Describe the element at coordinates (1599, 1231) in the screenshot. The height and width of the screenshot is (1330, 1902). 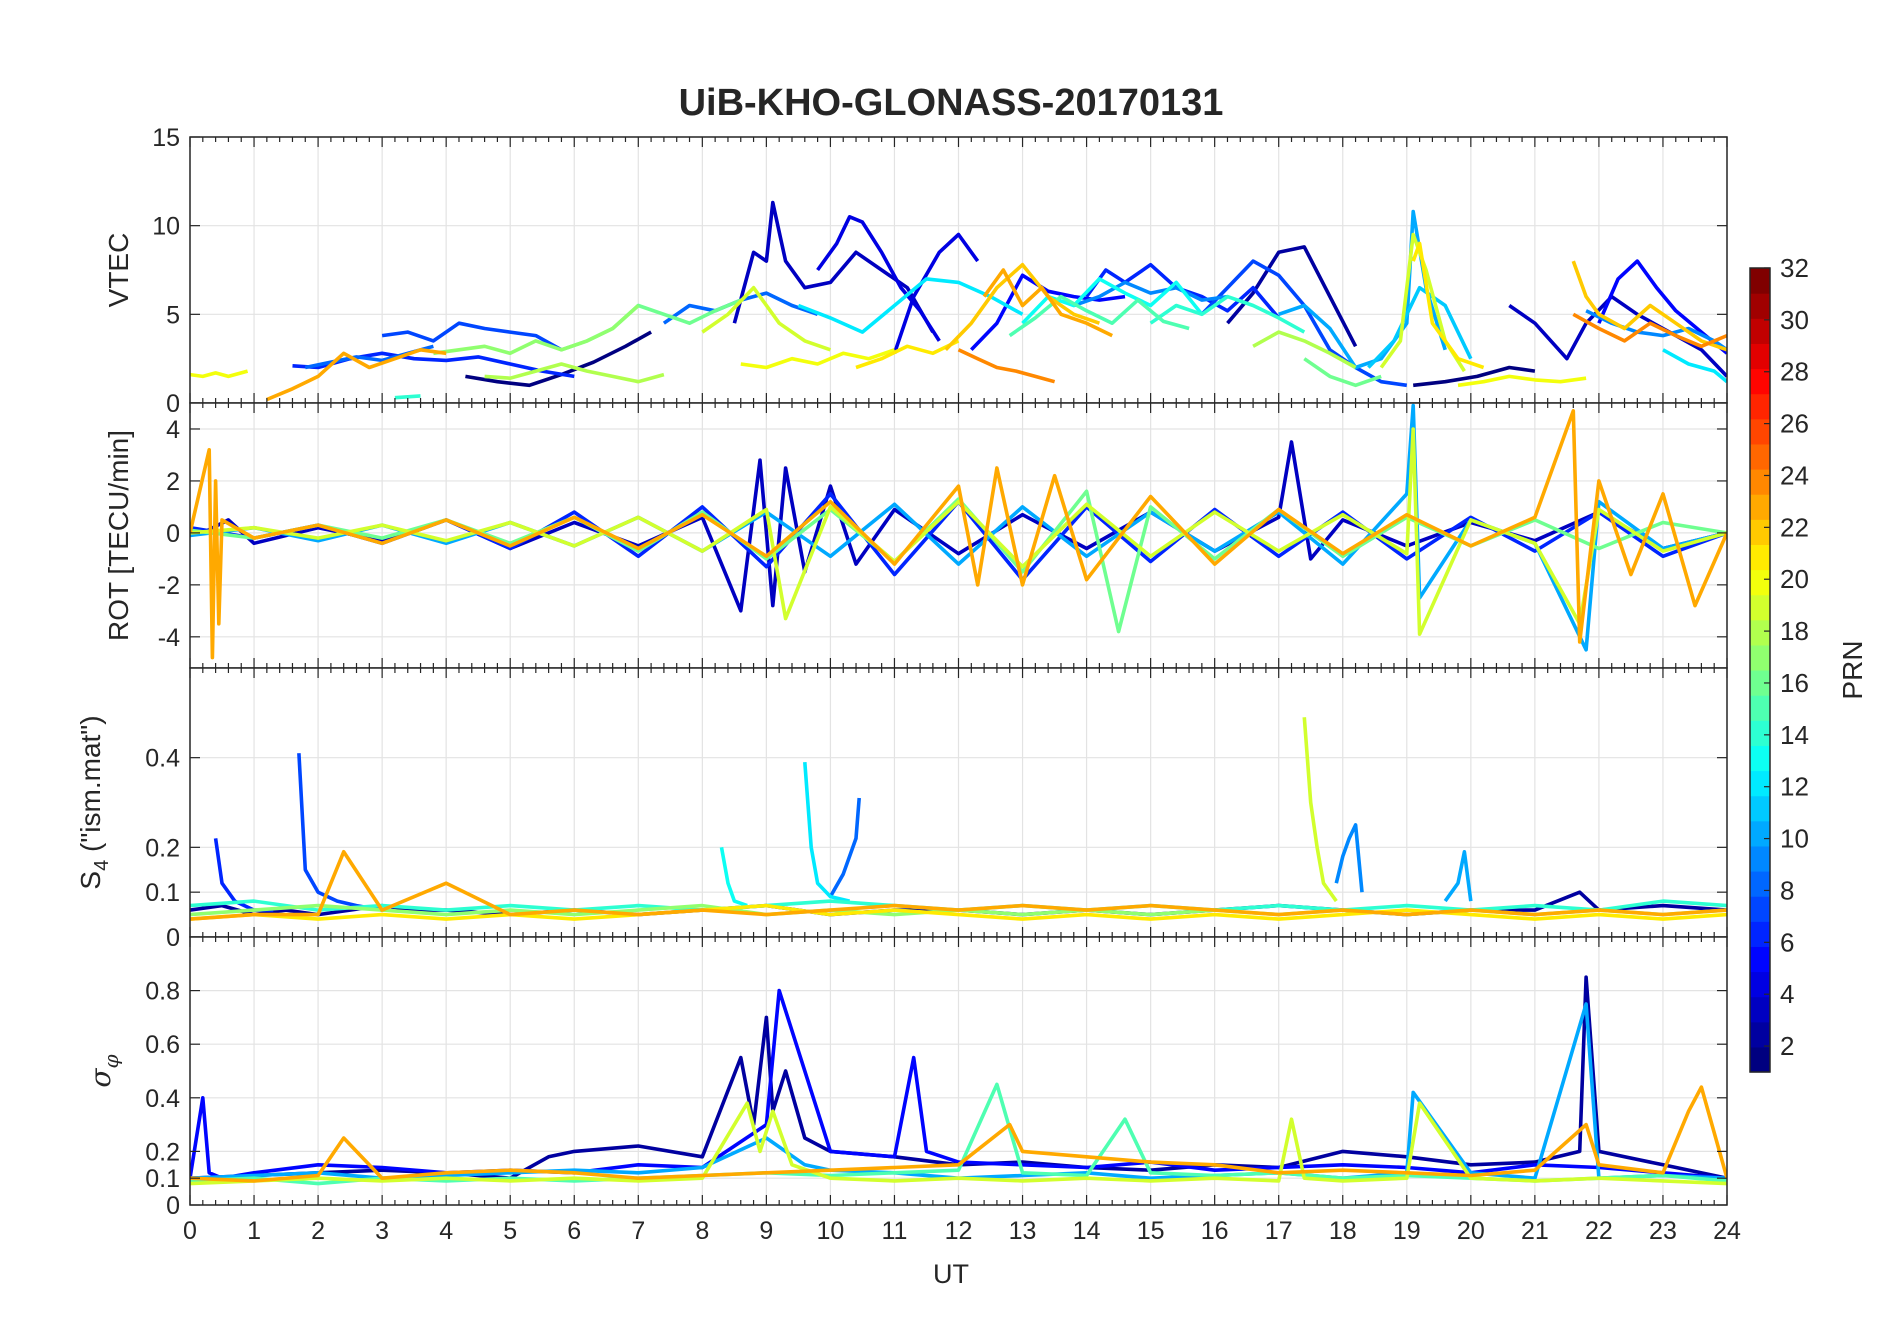
I see `x-tick-label: 22` at that location.